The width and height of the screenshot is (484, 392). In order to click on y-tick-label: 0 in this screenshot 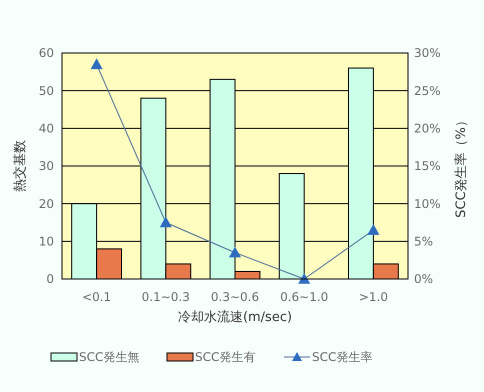, I will do `click(50, 279)`.